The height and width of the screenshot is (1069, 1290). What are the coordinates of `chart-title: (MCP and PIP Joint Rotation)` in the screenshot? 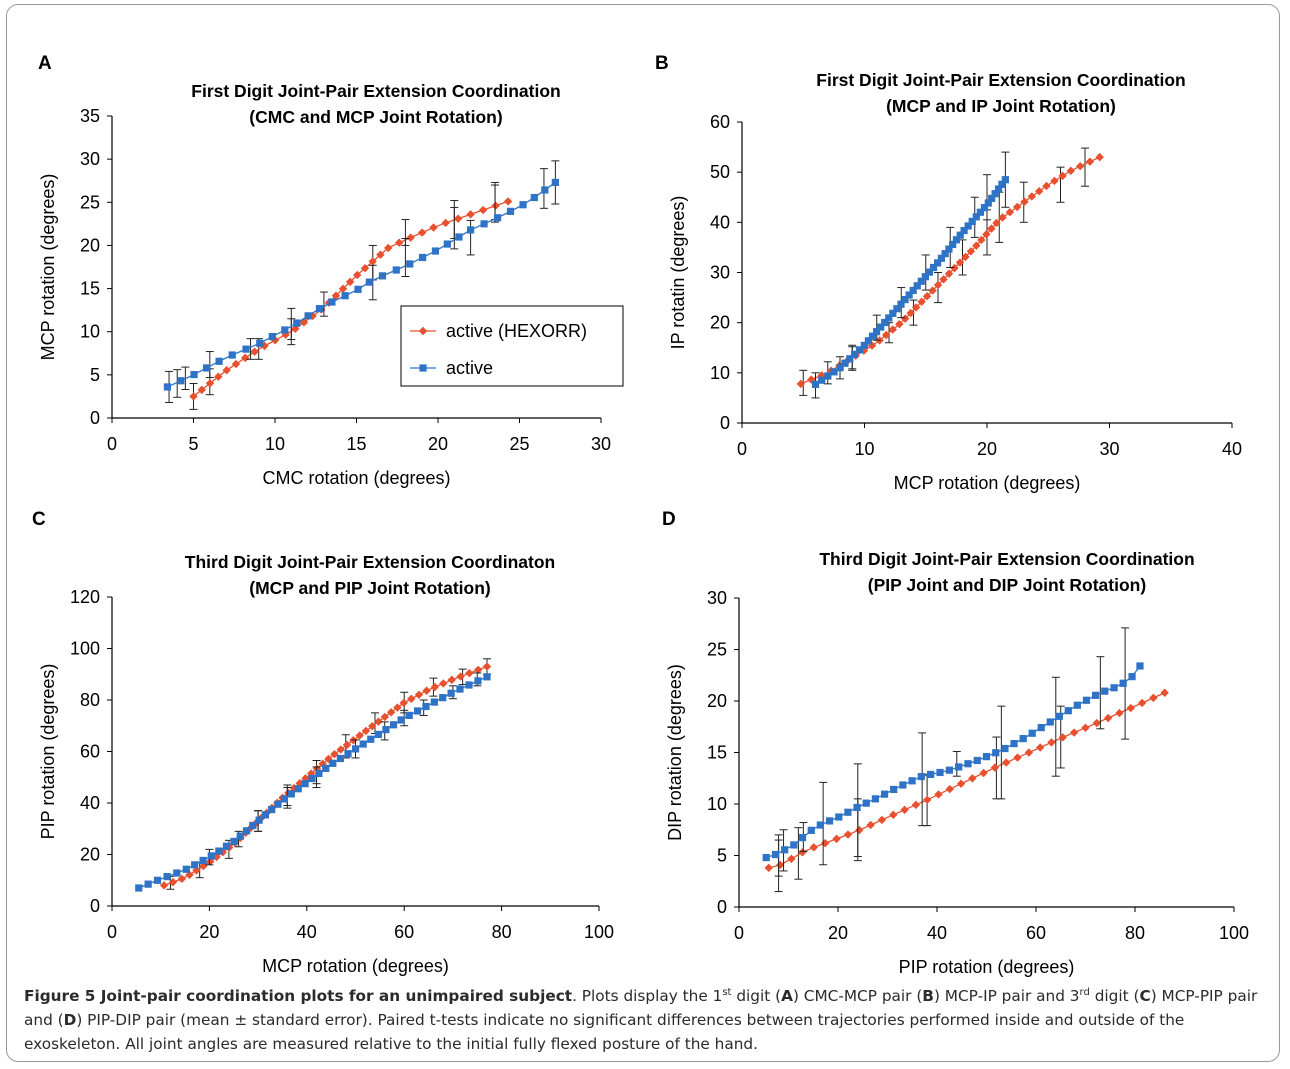 It's located at (369, 588).